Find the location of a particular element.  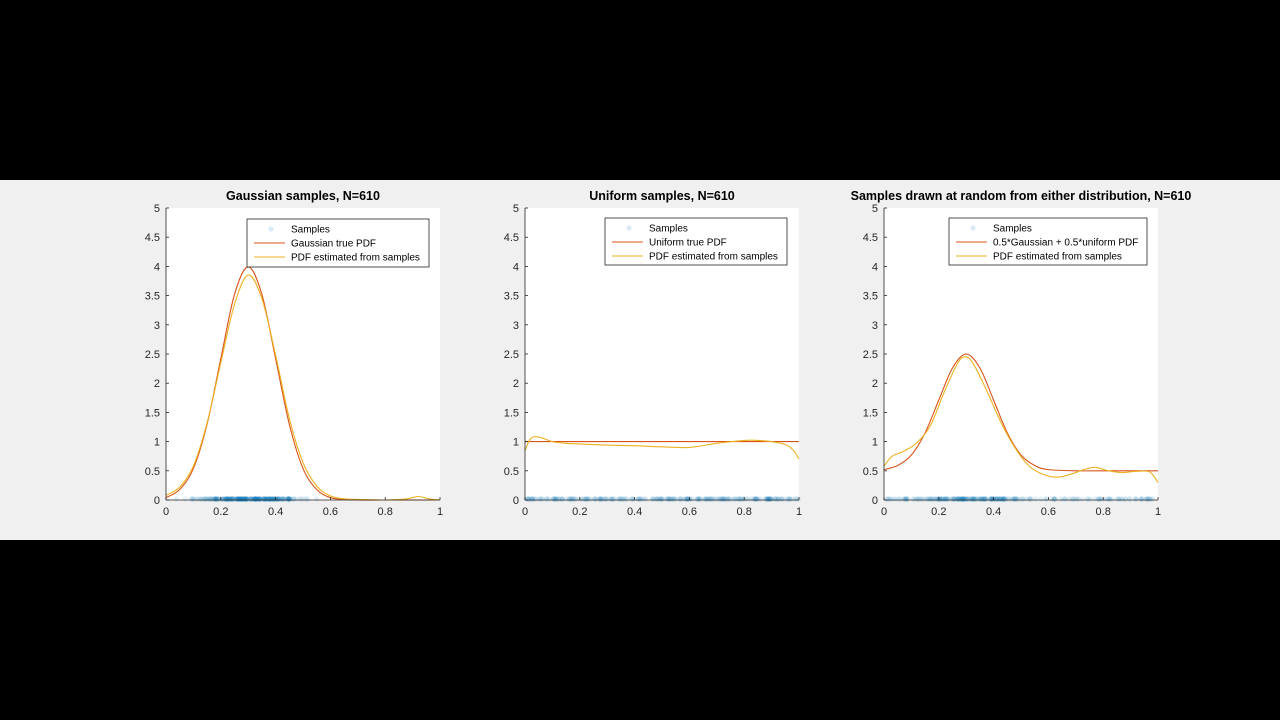

legend-label-true: Uniform true PDF is located at coordinates (688, 243).